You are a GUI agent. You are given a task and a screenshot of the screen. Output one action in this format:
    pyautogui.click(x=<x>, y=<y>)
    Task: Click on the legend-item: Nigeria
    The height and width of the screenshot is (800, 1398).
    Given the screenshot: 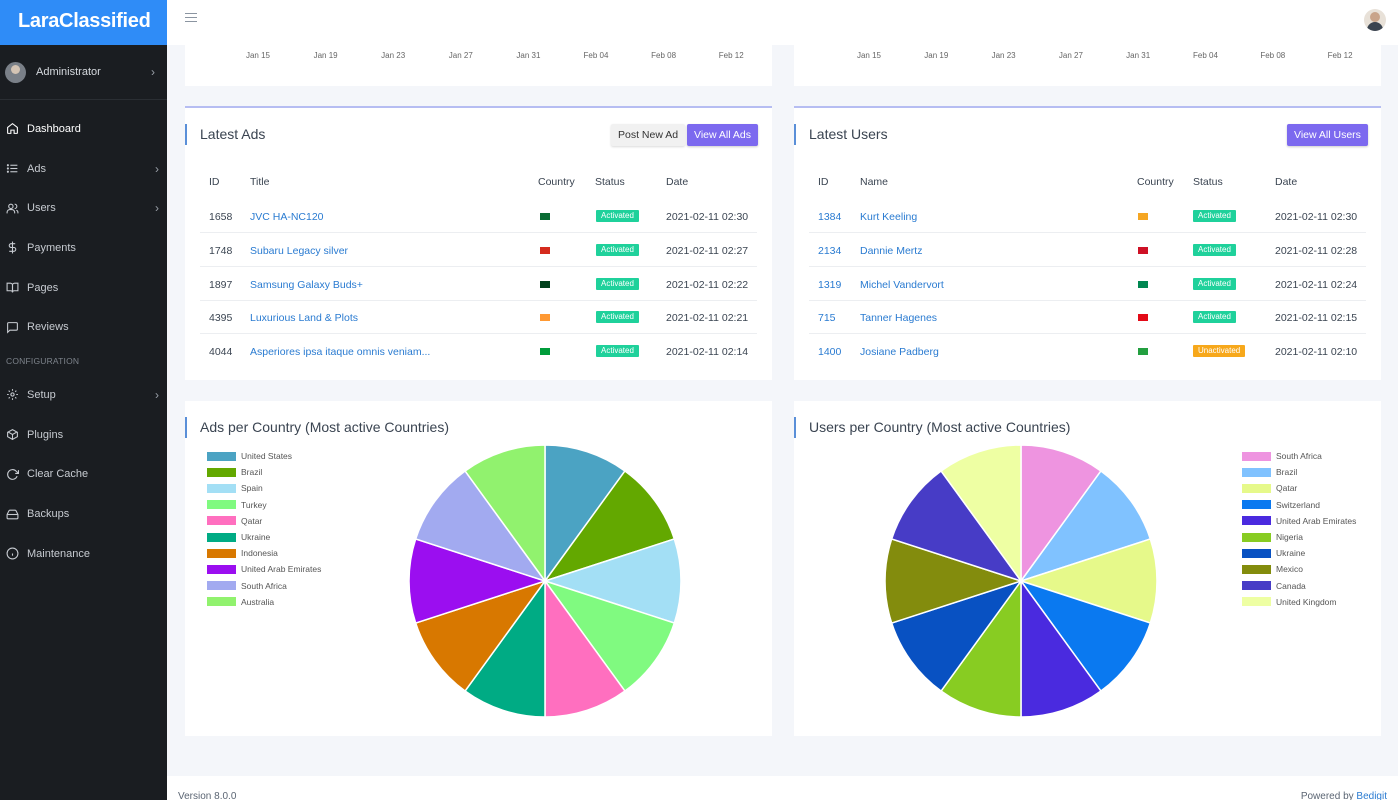 What is the action you would take?
    pyautogui.click(x=1299, y=537)
    